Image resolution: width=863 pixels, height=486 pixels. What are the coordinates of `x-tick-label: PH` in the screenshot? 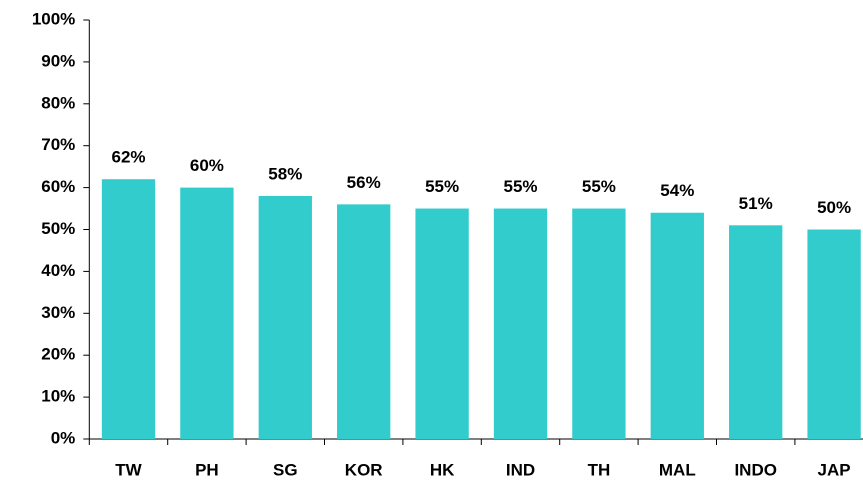 It's located at (207, 469).